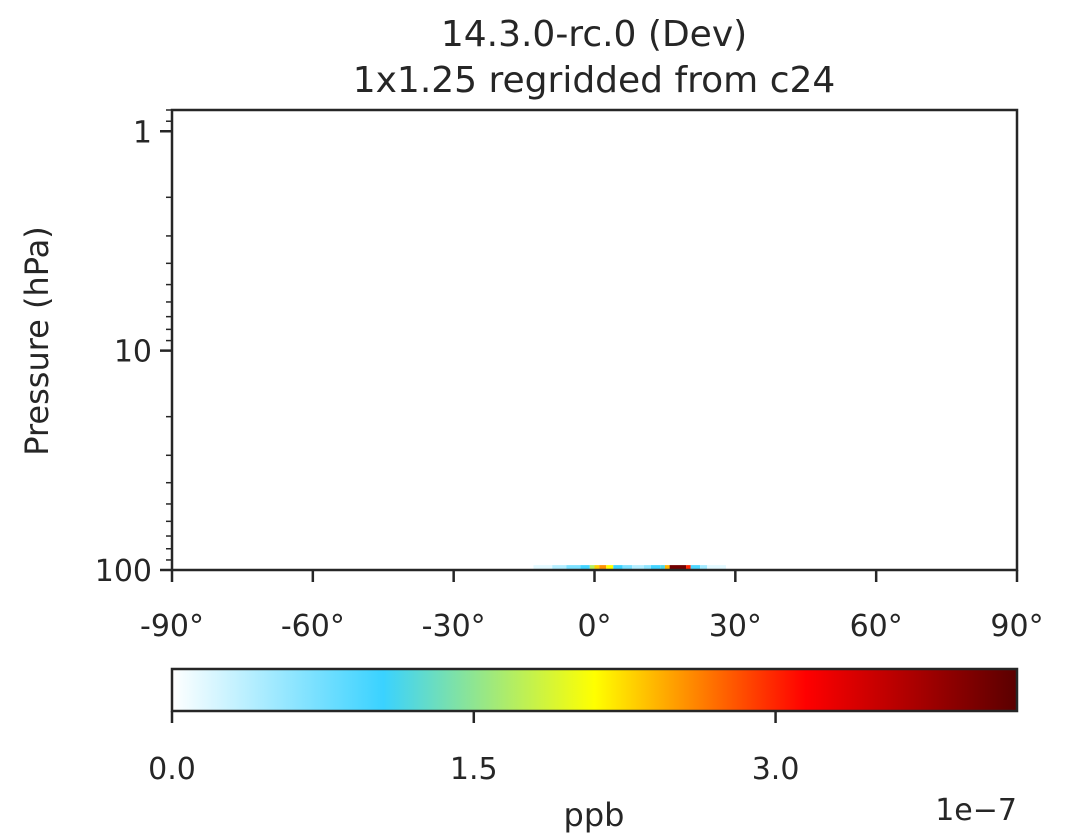  Describe the element at coordinates (594, 34) in the screenshot. I see `chart-title: 14.3.0-rc.0 (Dev)` at that location.